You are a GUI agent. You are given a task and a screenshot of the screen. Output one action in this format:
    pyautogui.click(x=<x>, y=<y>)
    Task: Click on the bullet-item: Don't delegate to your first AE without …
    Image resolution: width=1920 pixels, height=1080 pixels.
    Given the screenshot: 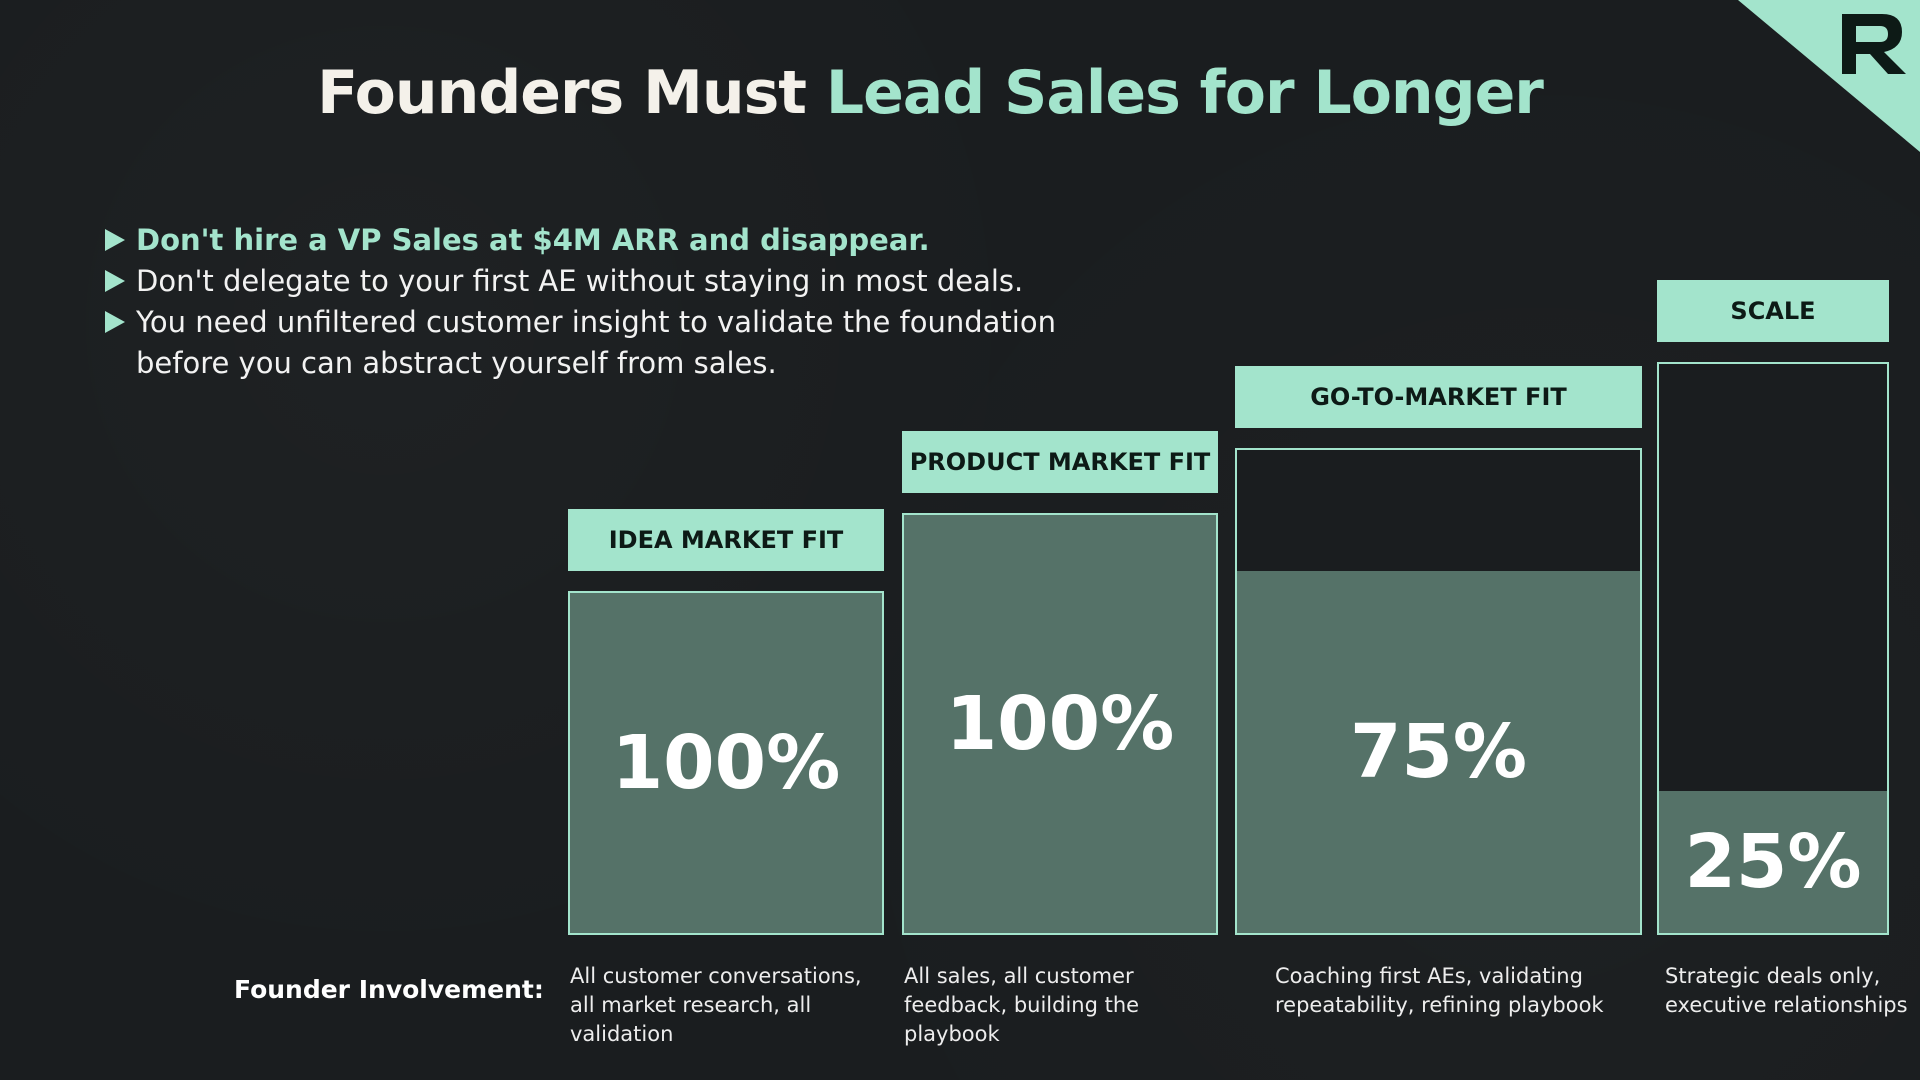 What is the action you would take?
    pyautogui.click(x=585, y=281)
    